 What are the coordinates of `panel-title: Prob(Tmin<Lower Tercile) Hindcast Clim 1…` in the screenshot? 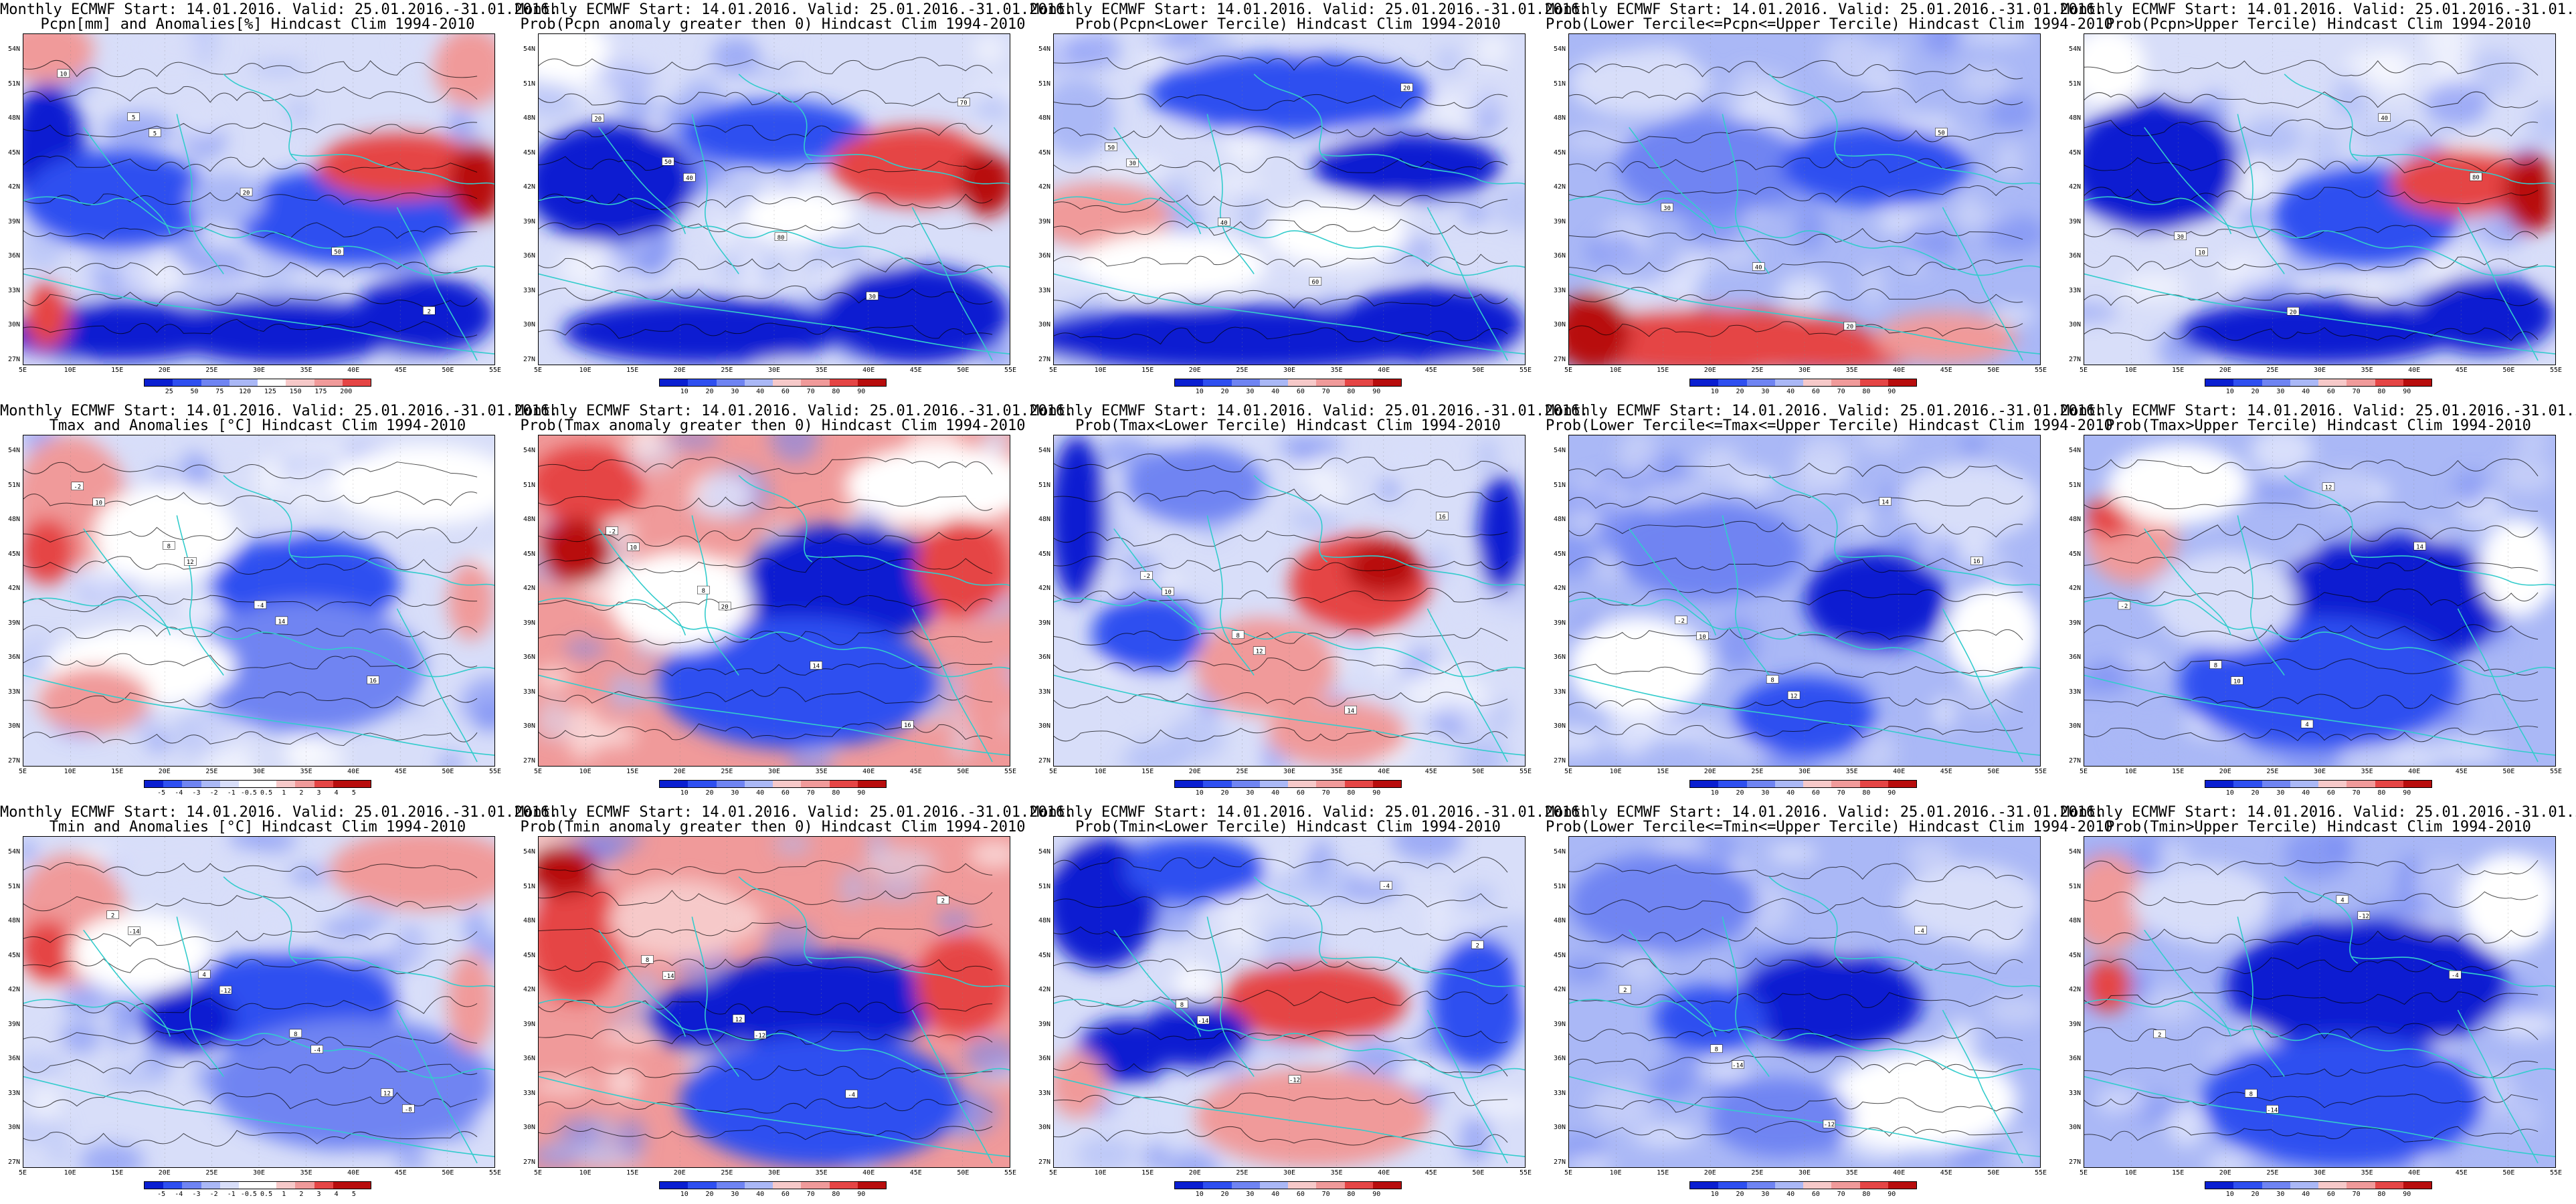 It's located at (1288, 827).